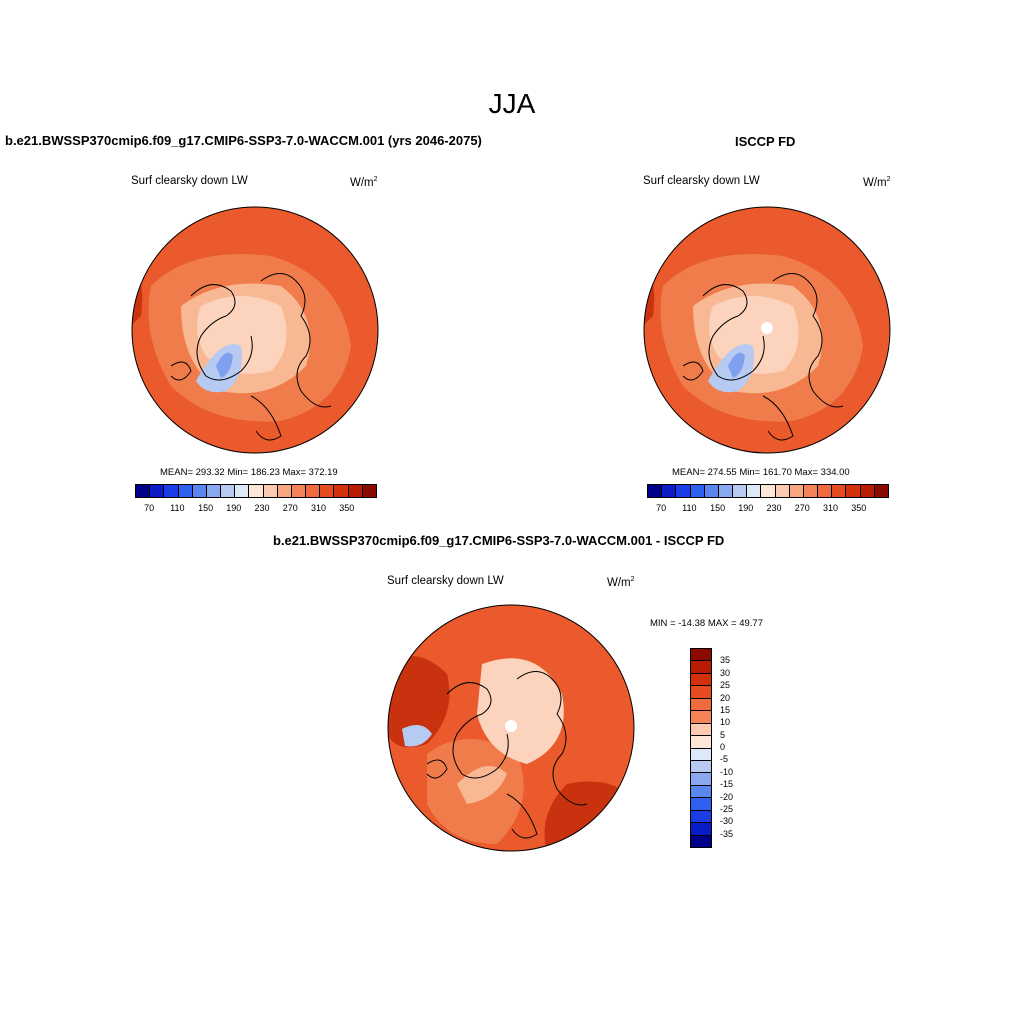  I want to click on model-colorbar, so click(256, 491).